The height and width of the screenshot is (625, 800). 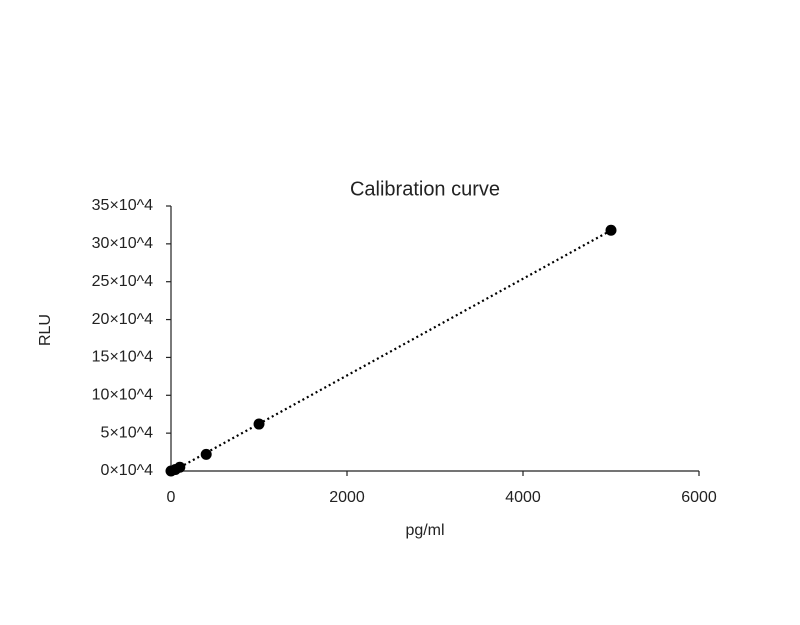 What do you see at coordinates (45, 330) in the screenshot?
I see `y-axis-label: RLU` at bounding box center [45, 330].